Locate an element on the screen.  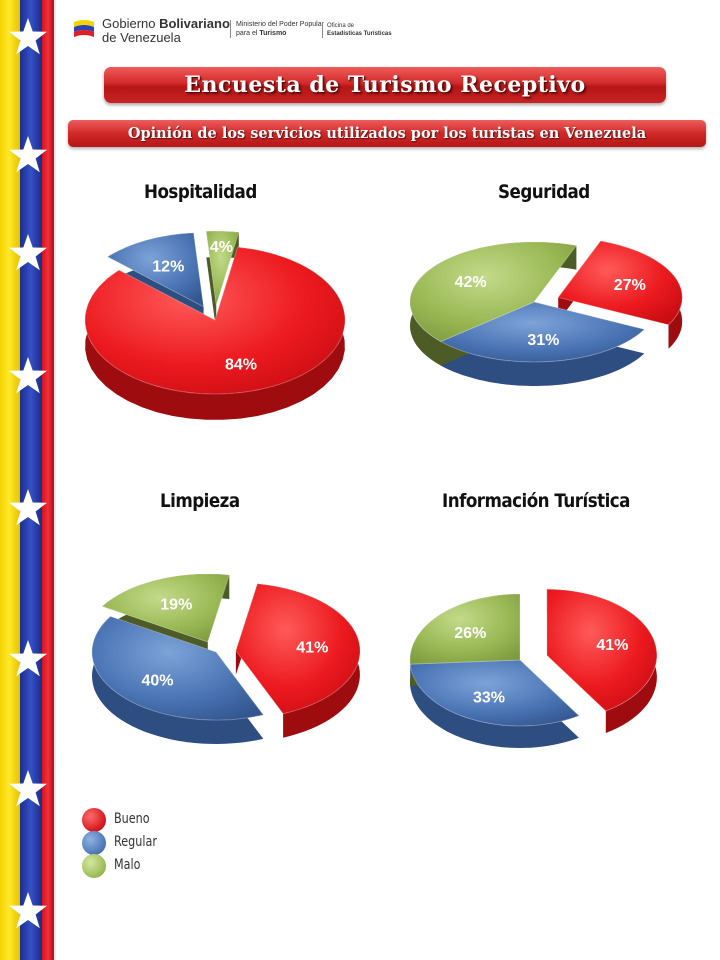
ministerio-line2-a: para el is located at coordinates (248, 33).